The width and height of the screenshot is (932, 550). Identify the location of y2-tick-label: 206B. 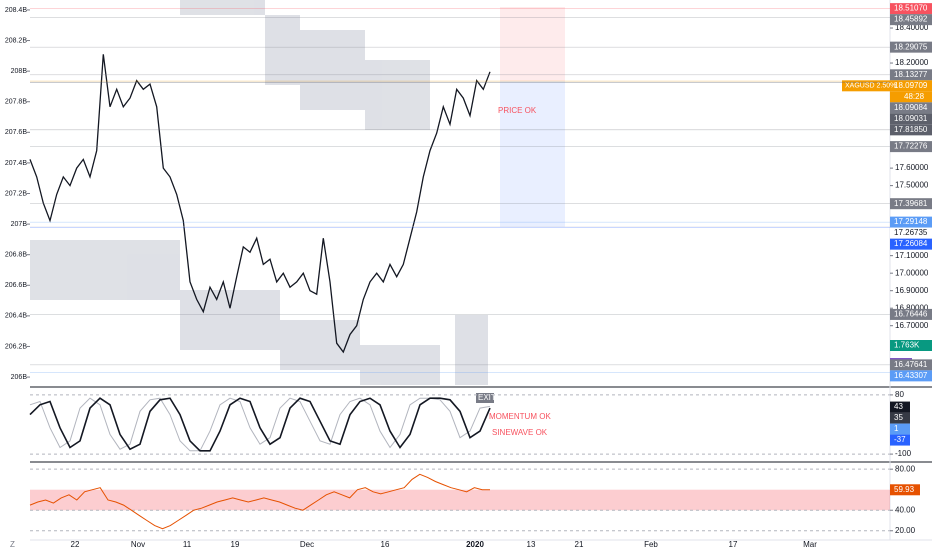
(19, 377).